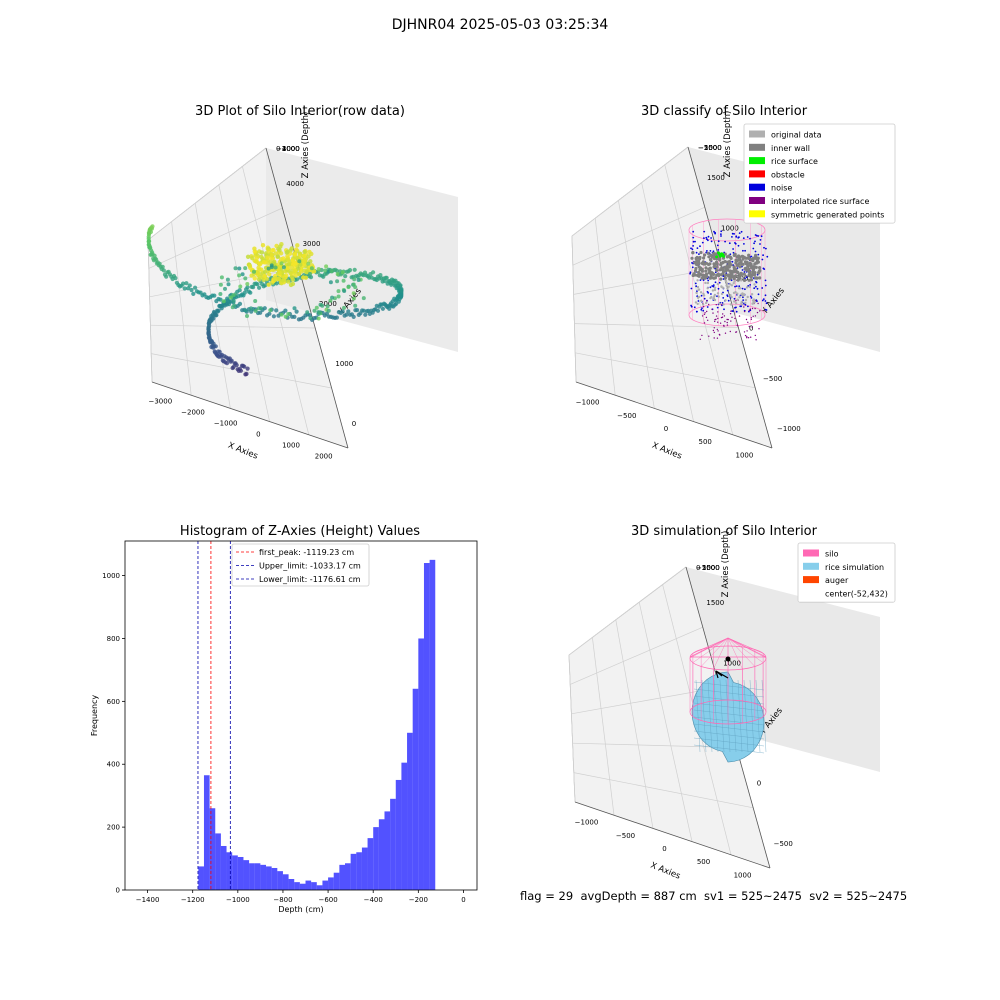  Describe the element at coordinates (362, 250) in the screenshot. I see `right-wall-pane` at that location.